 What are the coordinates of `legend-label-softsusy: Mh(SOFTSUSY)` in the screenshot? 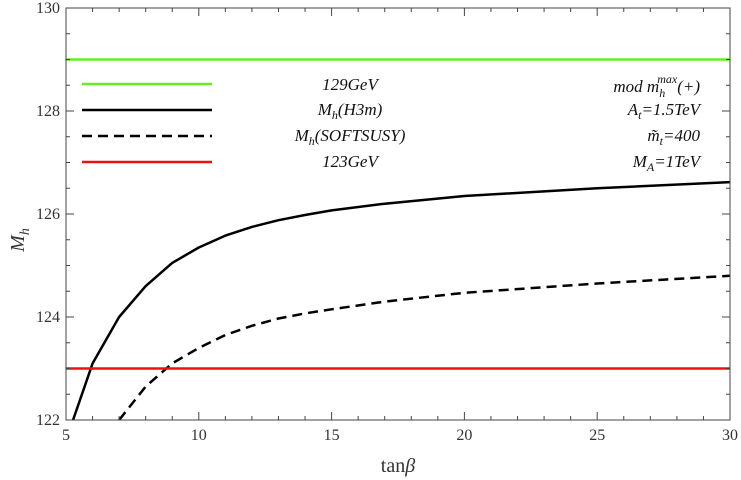 It's located at (350, 137).